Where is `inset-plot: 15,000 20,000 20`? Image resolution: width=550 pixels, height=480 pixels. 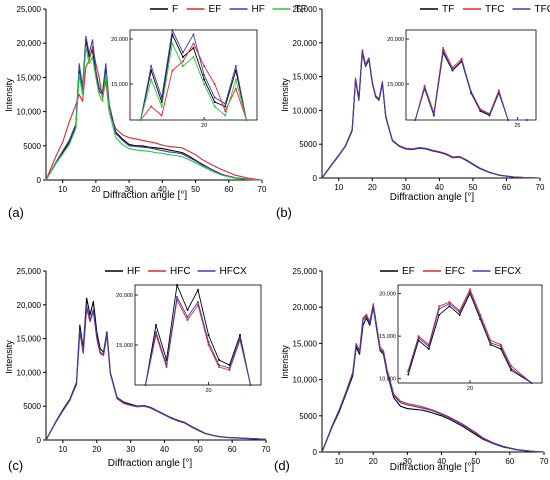 inset-plot: 15,000 20,000 20 is located at coordinates (184, 78).